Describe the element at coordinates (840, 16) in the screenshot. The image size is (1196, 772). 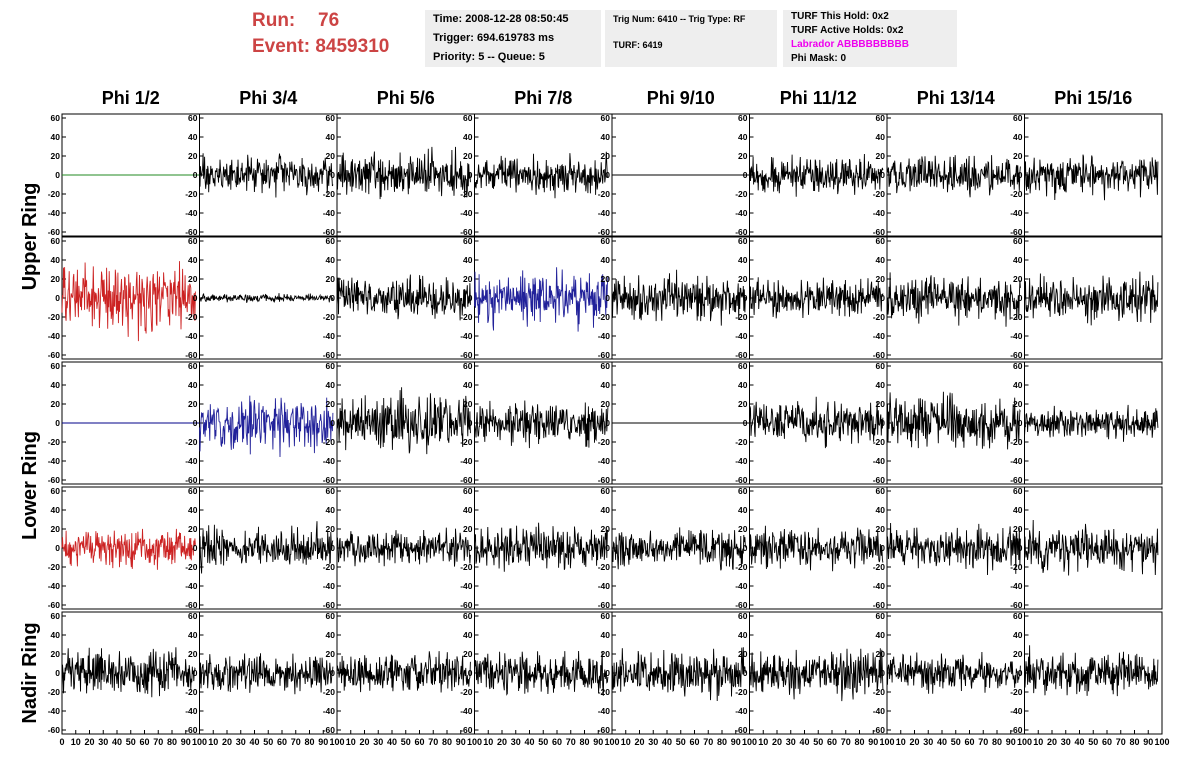
I see `turf-this-hold-text: TURF This Hold: 0x2` at that location.